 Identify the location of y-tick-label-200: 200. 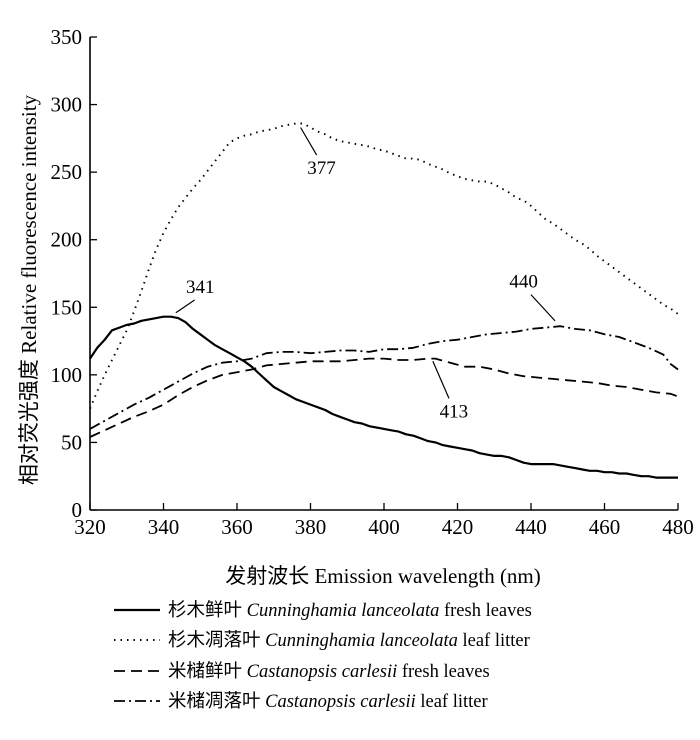
(67, 240).